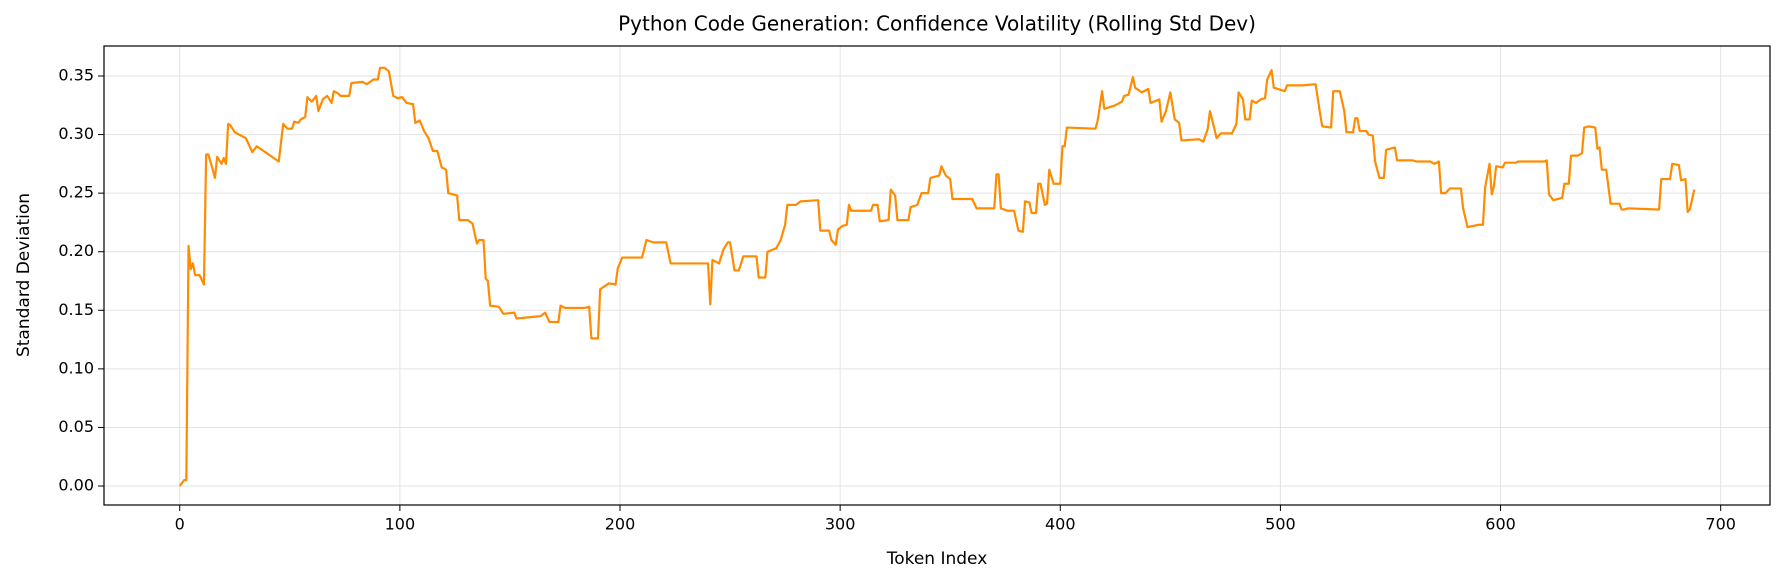 This screenshot has width=1785, height=584. Describe the element at coordinates (76, 74) in the screenshot. I see `y-tick-label: 0.35` at that location.